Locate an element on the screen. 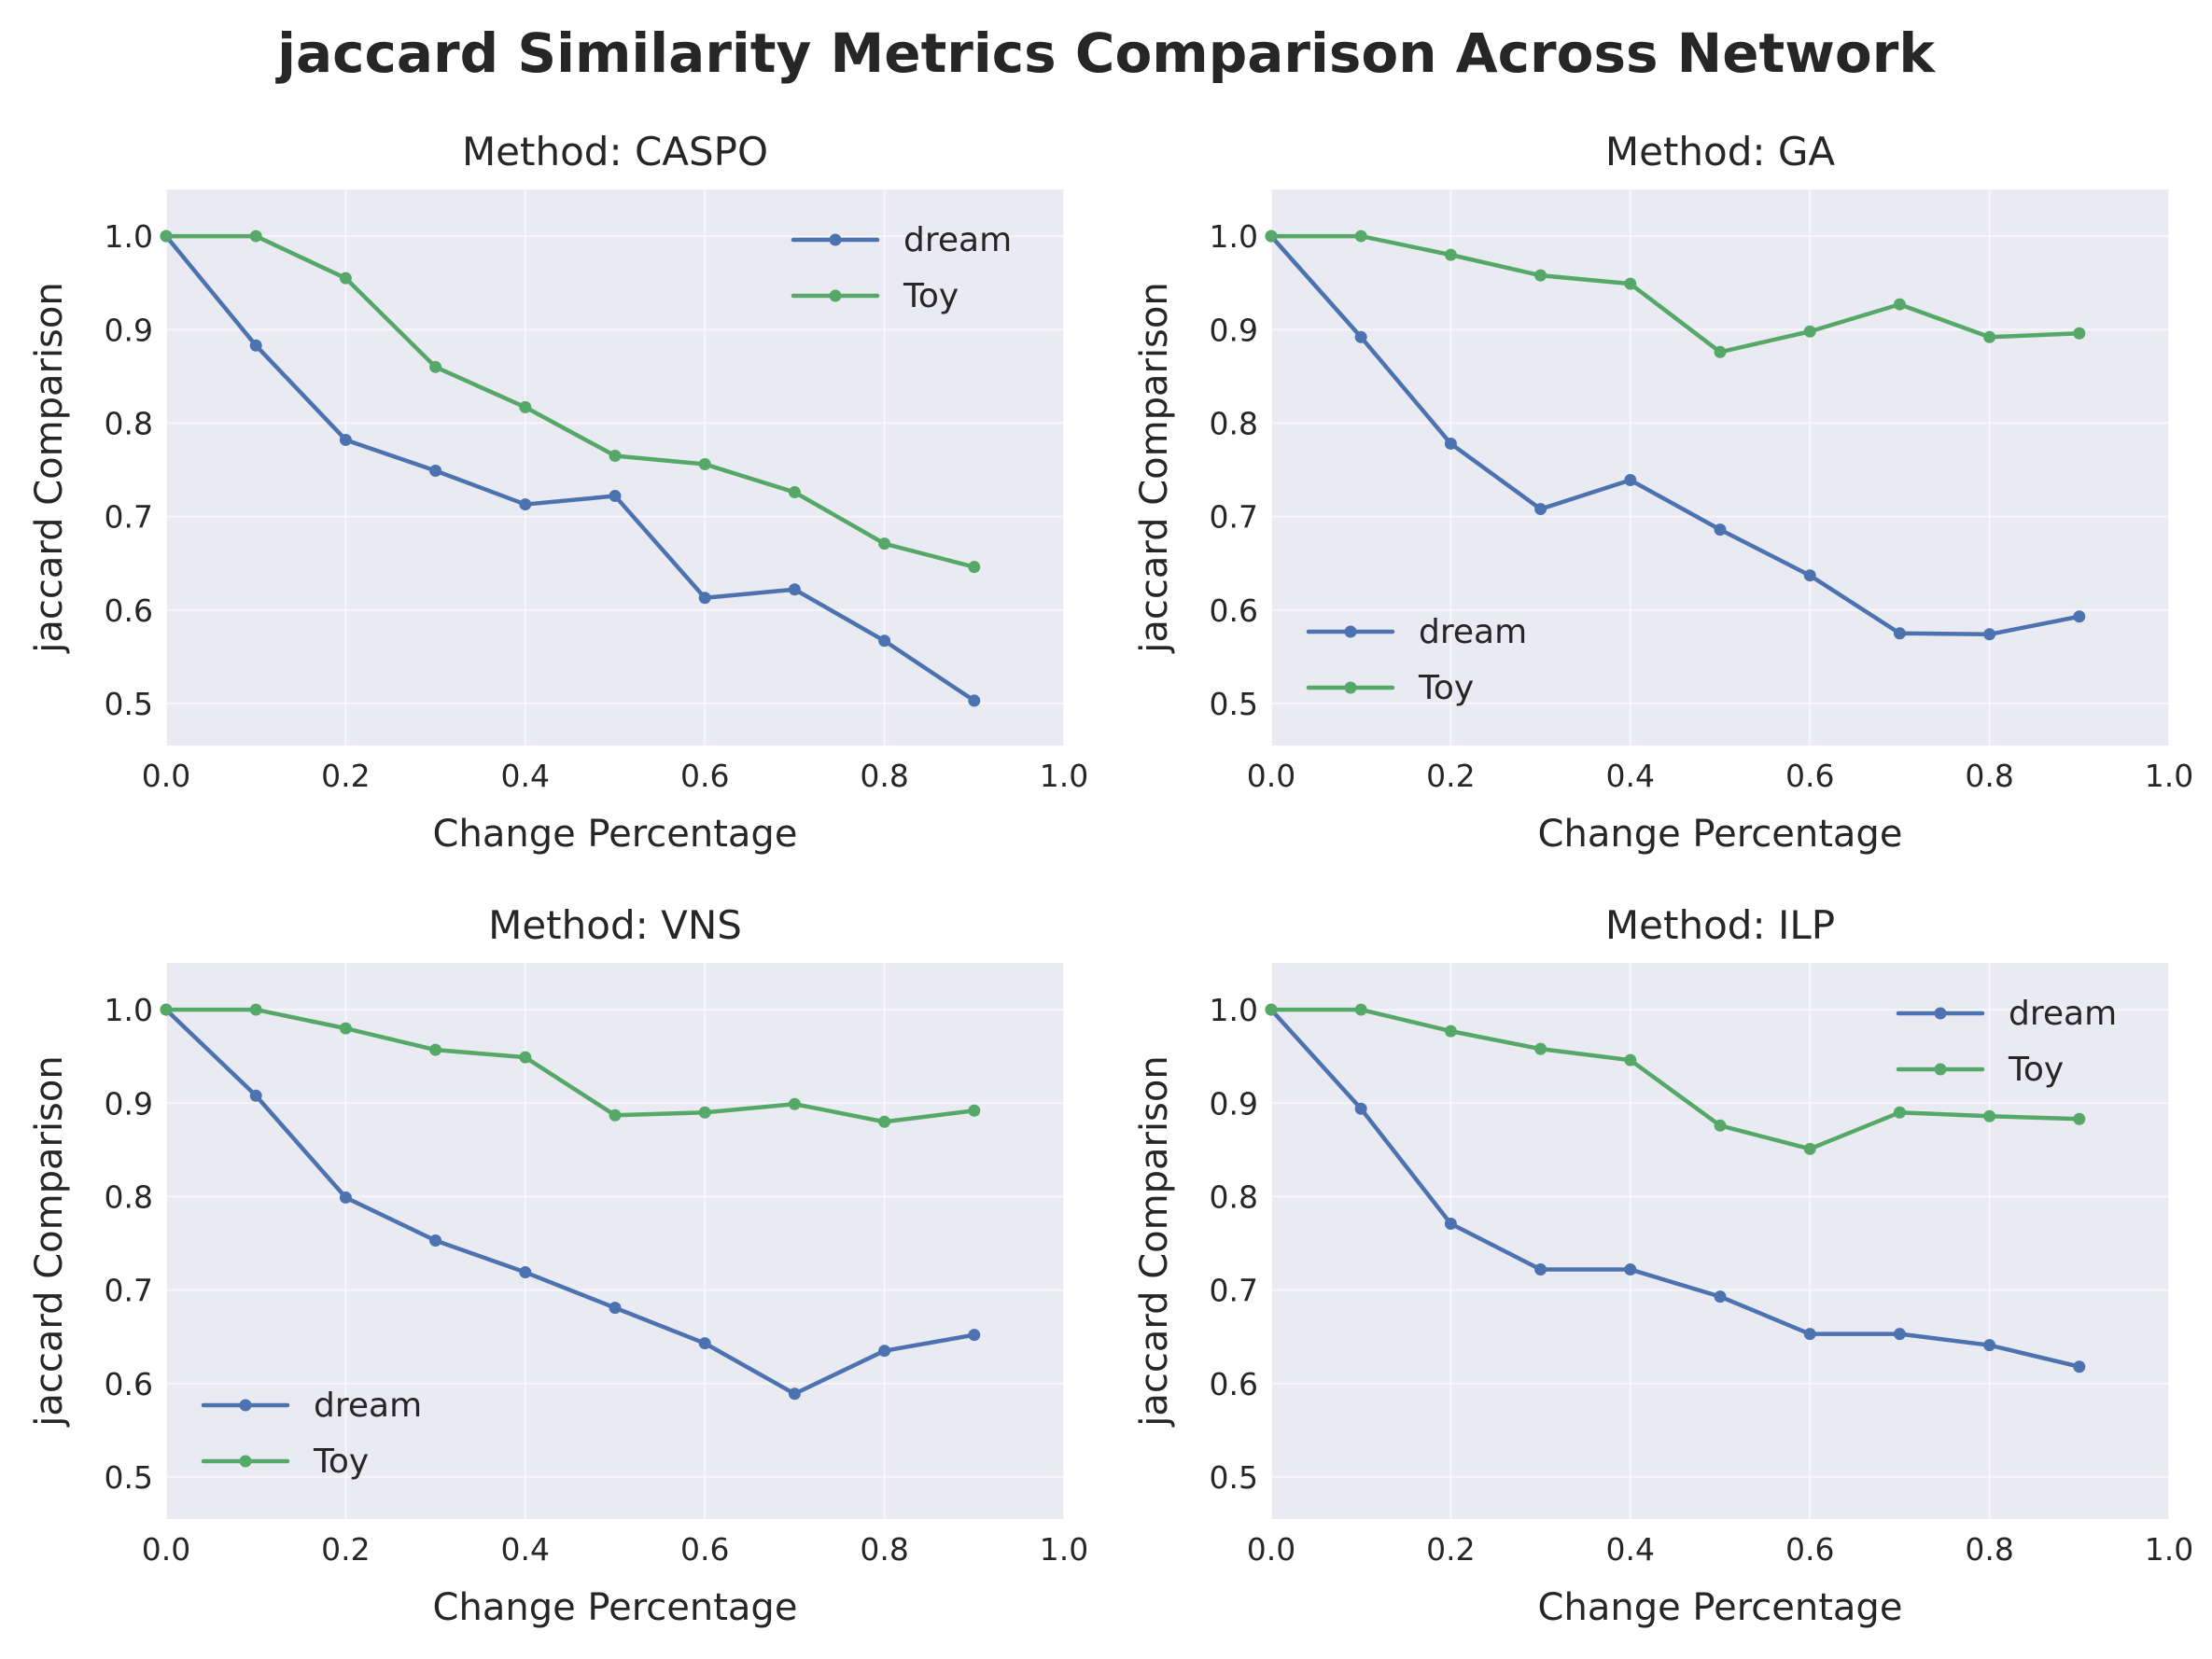 The image size is (2212, 1659). y-tick-label: 0.5 is located at coordinates (1234, 704).